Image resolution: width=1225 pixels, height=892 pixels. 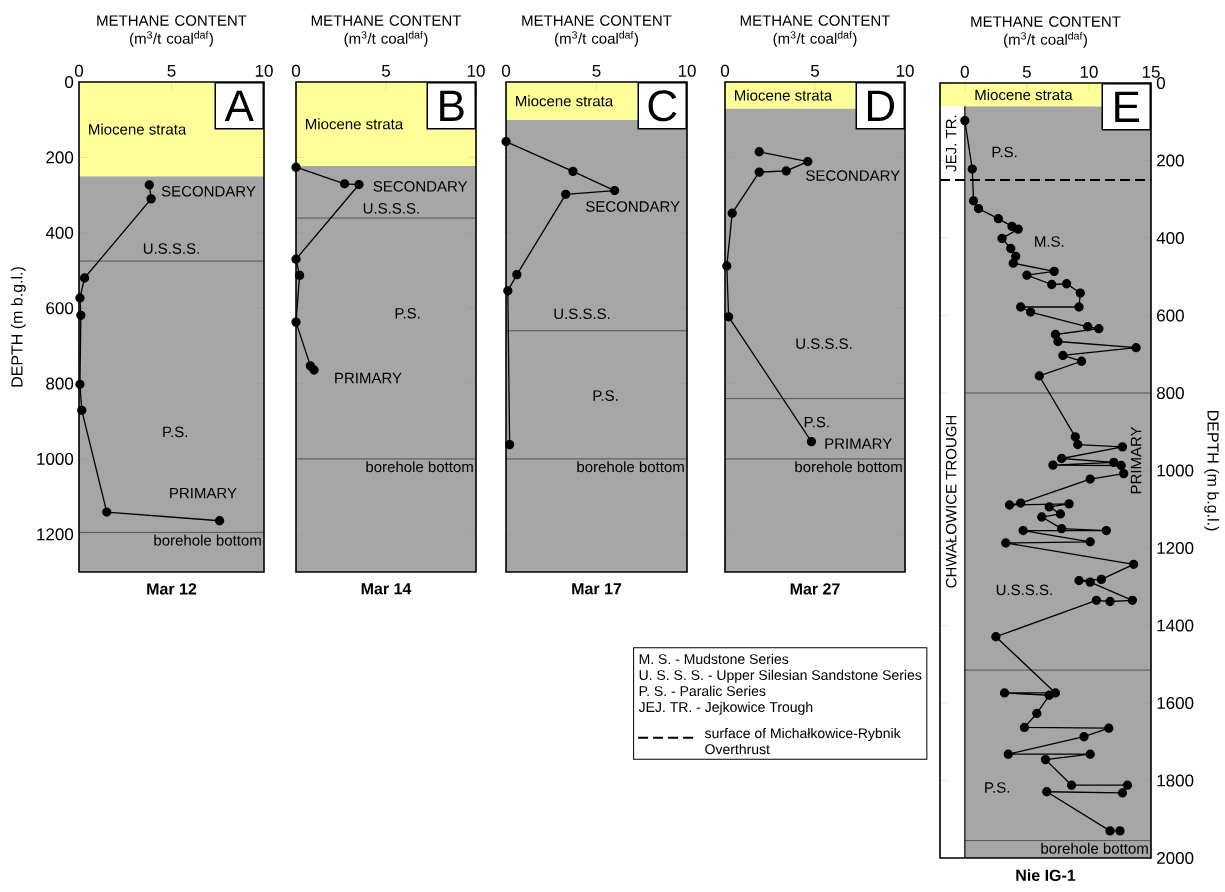 I want to click on annotation: C, so click(x=662, y=106).